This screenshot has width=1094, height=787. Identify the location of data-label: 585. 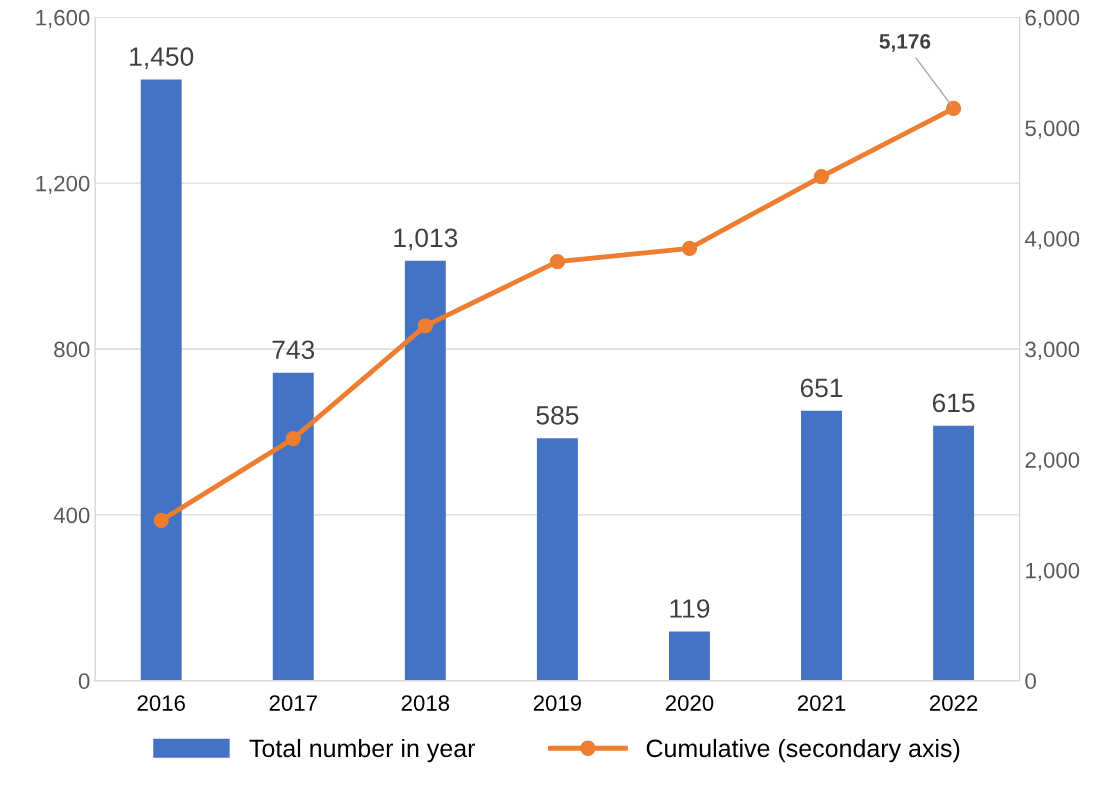
(557, 415).